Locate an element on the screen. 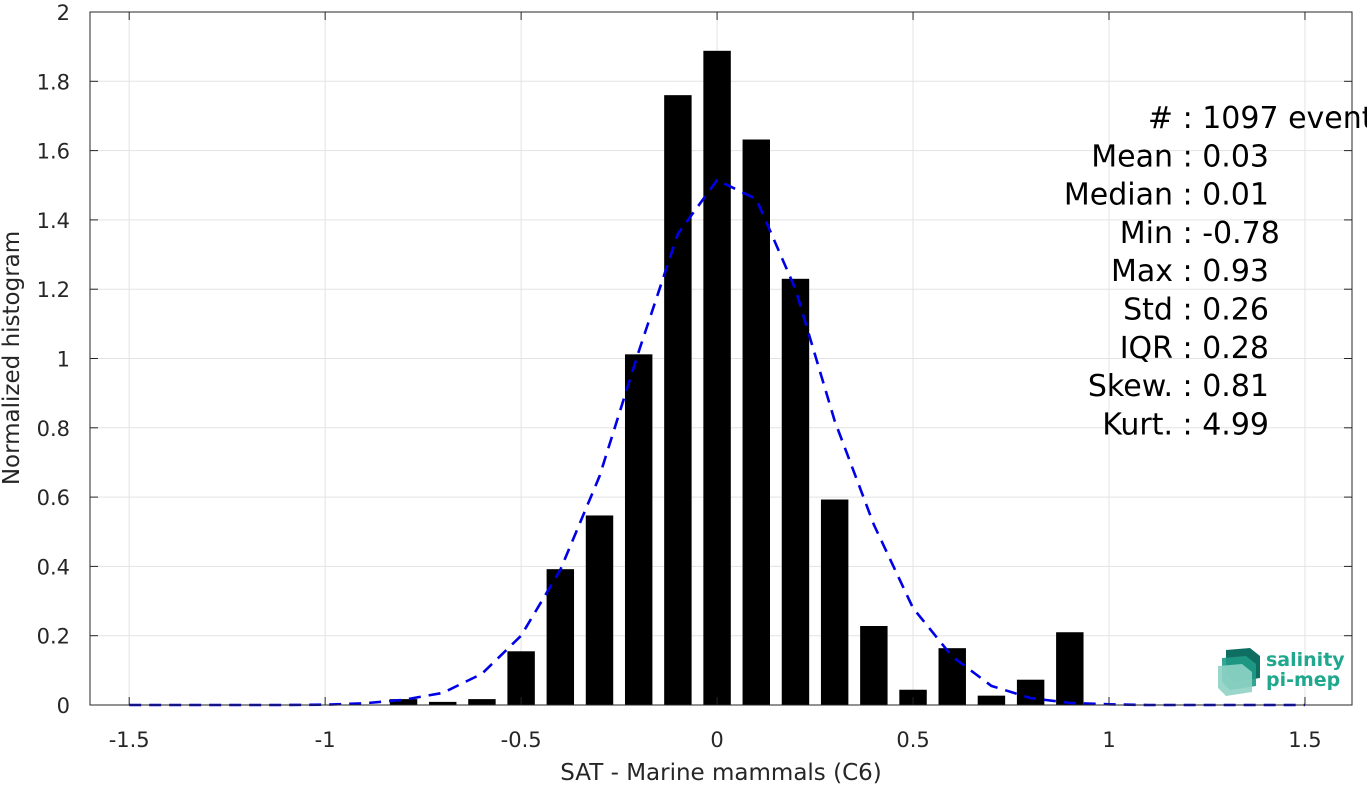 This screenshot has height=785, width=1367. x-tick-label: 1.5 is located at coordinates (1304, 740).